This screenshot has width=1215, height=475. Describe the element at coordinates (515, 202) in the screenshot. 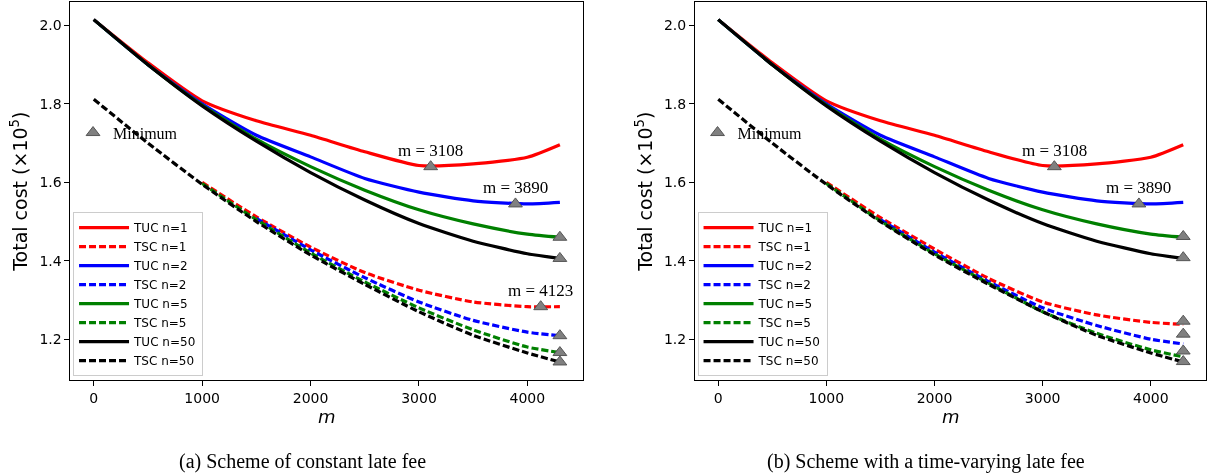

I see `point` at that location.